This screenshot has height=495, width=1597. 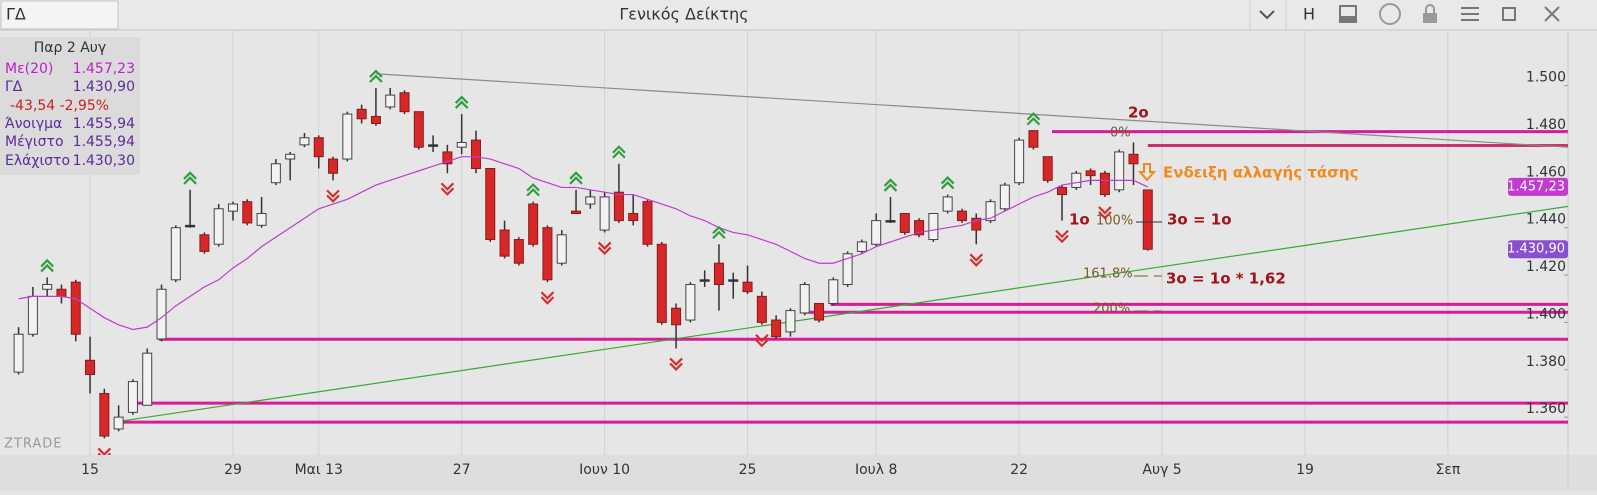 What do you see at coordinates (1552, 14) in the screenshot?
I see `close-icon` at bounding box center [1552, 14].